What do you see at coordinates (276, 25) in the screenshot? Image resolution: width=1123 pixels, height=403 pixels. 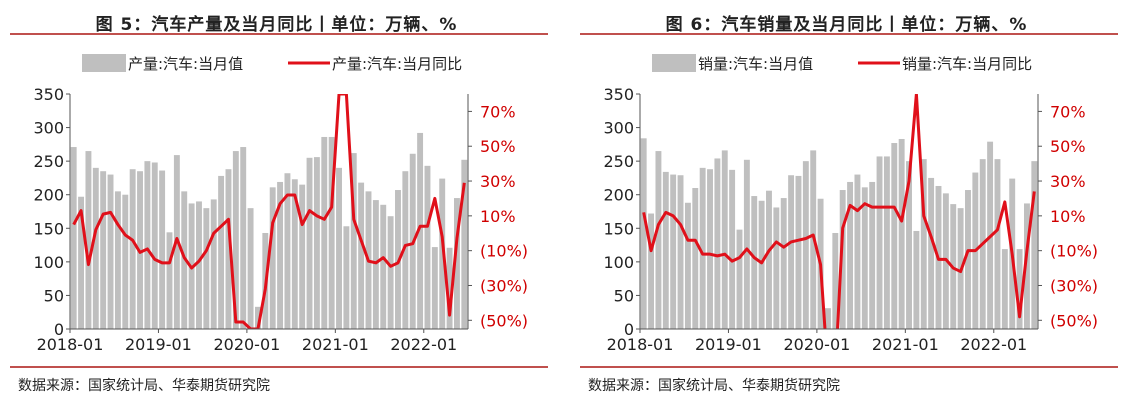 I see `chart-title: 图 5：汽车产量及当月同比丨单位：万辆、%` at bounding box center [276, 25].